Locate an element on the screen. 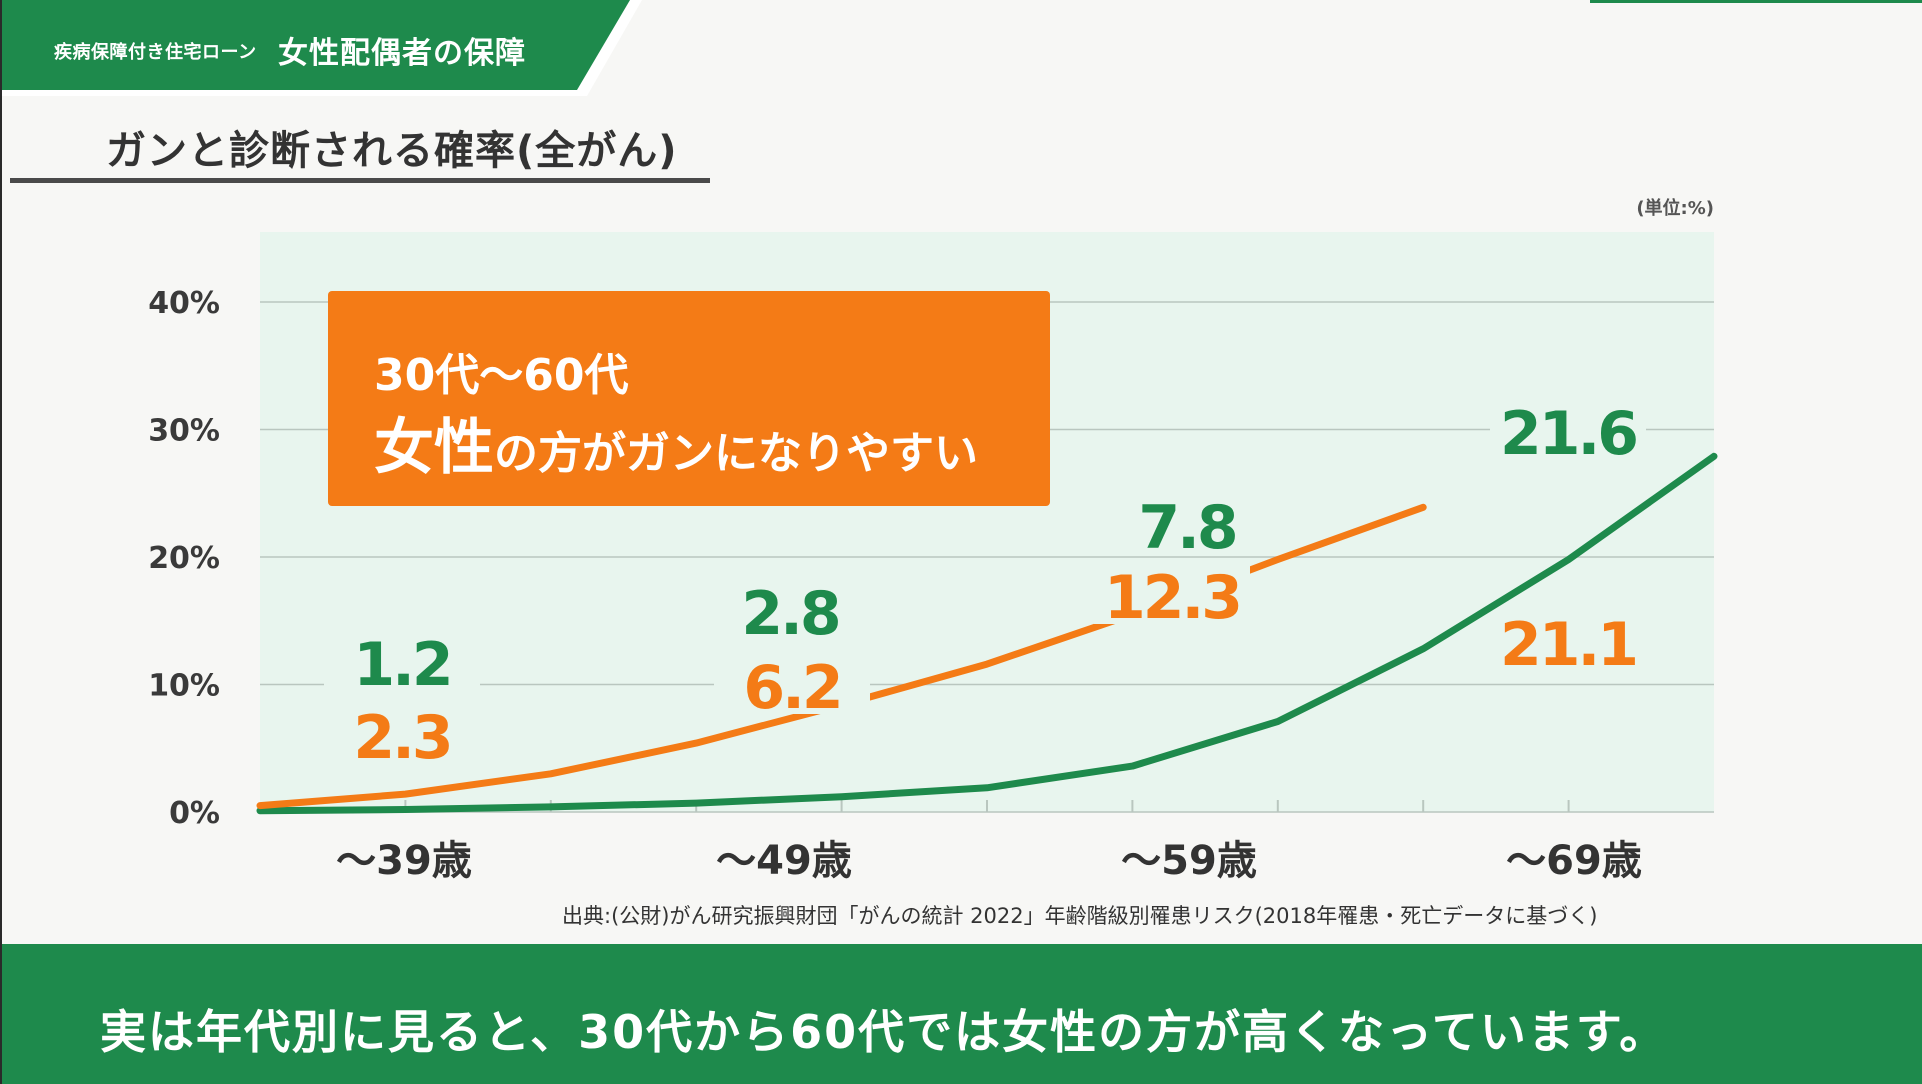 The width and height of the screenshot is (1922, 1084). callout-emphasis: 女性 is located at coordinates (434, 448).